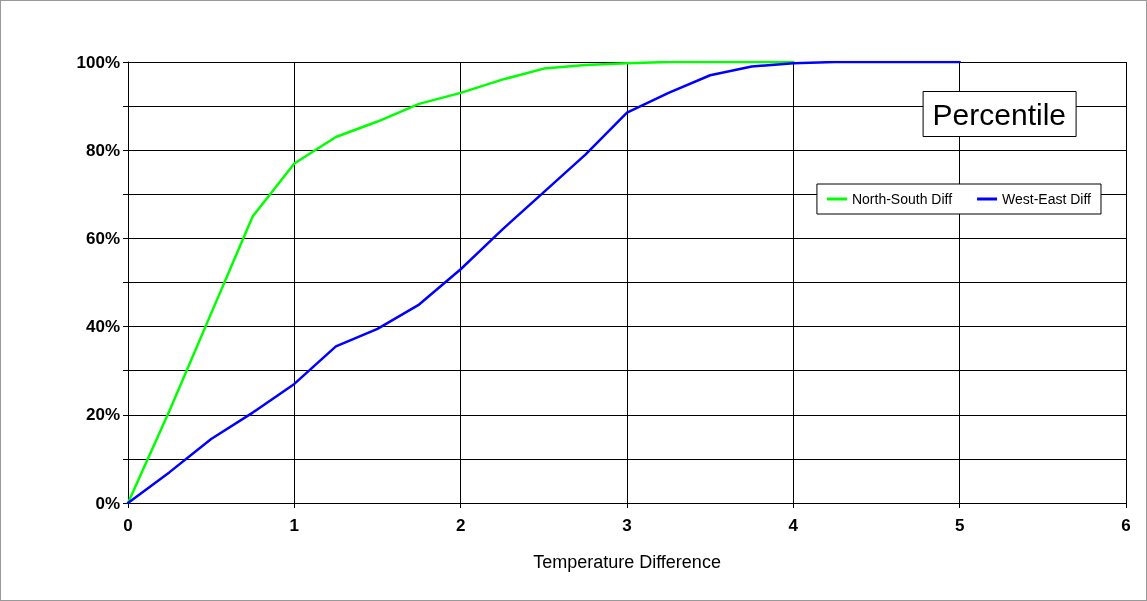 Image resolution: width=1147 pixels, height=601 pixels. I want to click on x-tick-label: 4, so click(793, 525).